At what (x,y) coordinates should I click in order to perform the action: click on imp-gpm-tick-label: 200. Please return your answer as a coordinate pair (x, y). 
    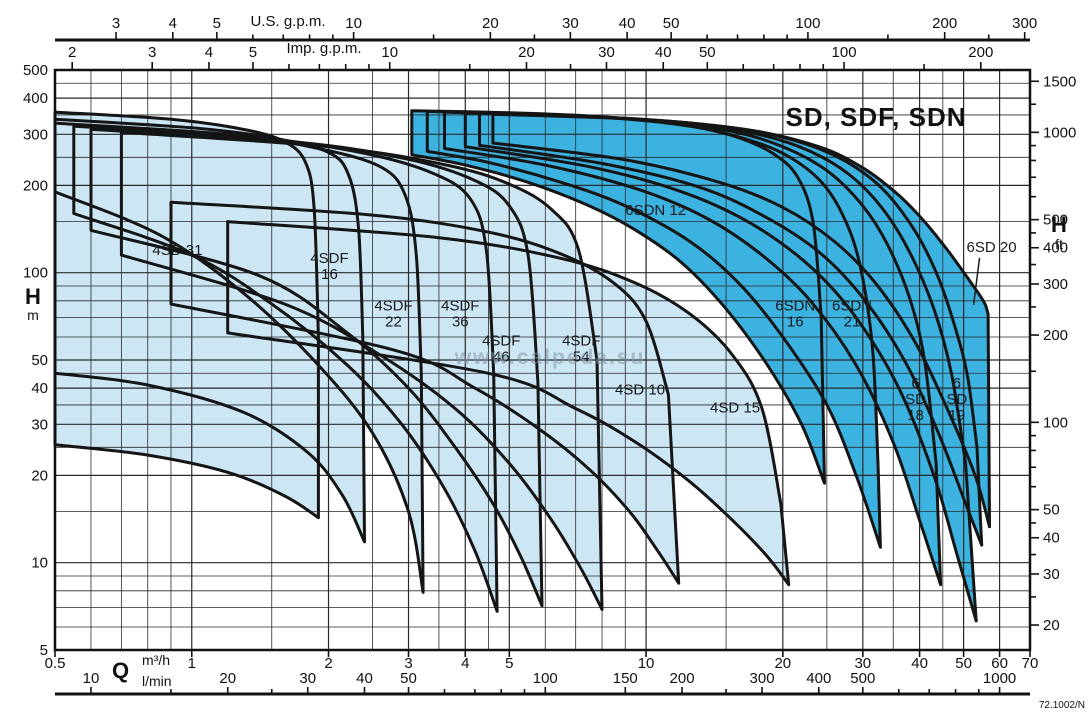
    Looking at the image, I should click on (980, 52).